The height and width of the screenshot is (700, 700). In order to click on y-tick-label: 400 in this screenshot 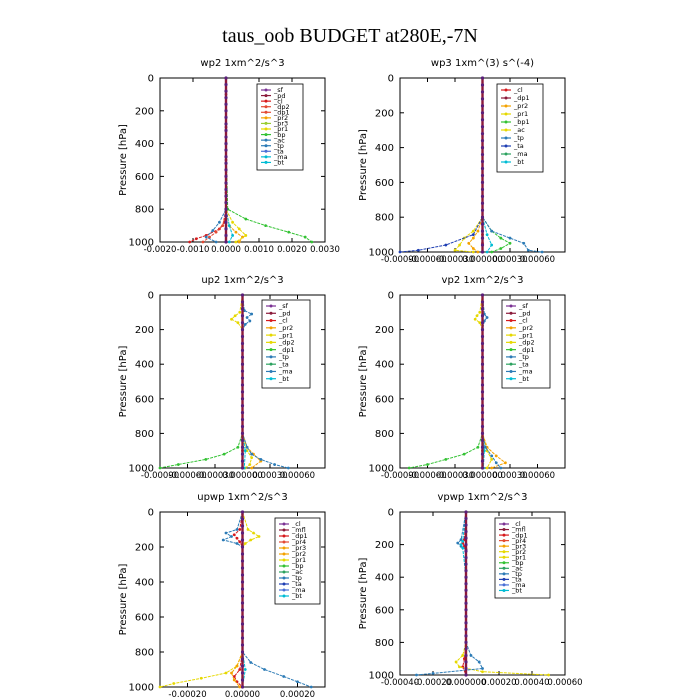, I will do `click(384, 365)`.